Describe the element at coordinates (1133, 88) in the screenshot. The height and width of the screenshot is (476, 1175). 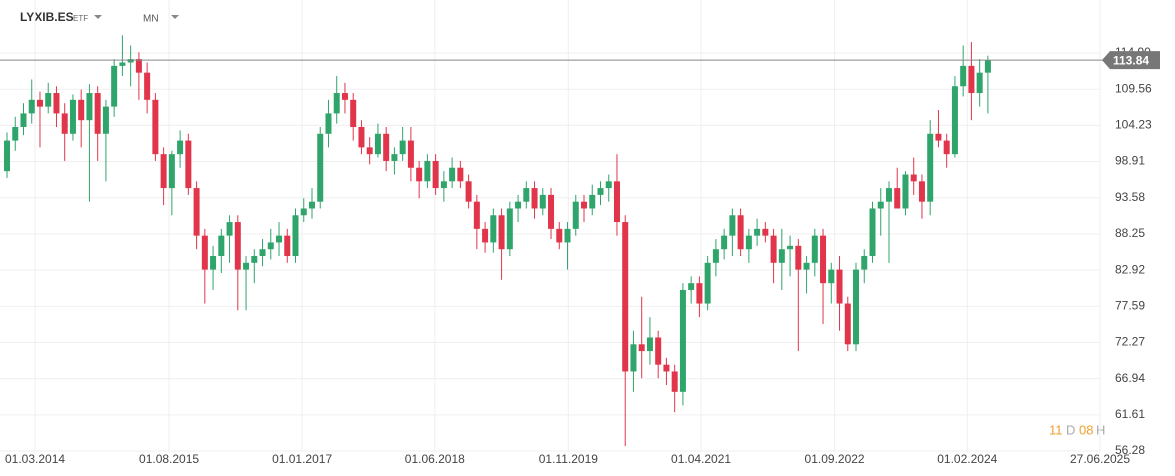
I see `y-tick-label: 109.56` at that location.